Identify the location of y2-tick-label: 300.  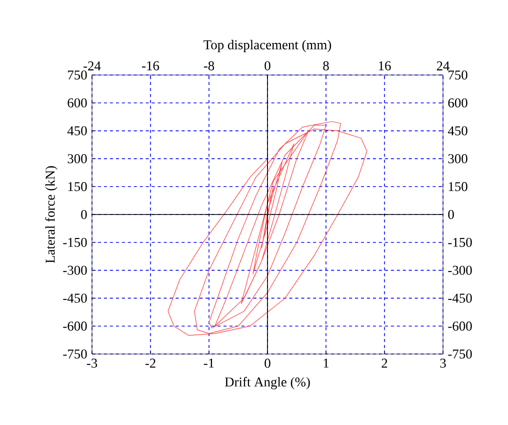
(458, 159).